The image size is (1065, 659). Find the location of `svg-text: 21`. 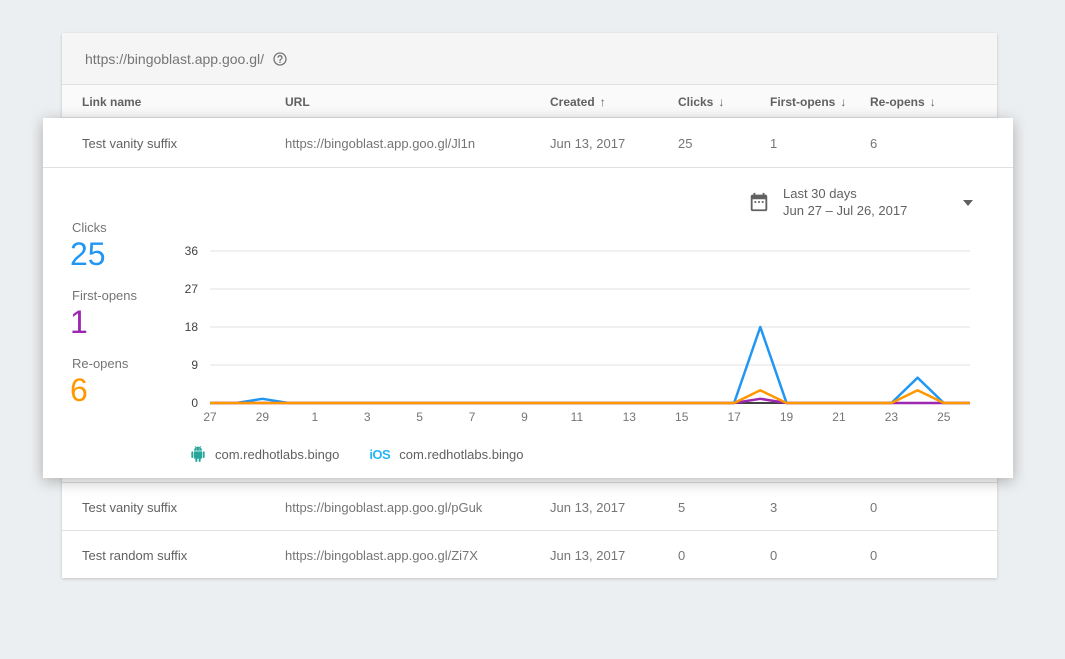

svg-text: 21 is located at coordinates (839, 417).